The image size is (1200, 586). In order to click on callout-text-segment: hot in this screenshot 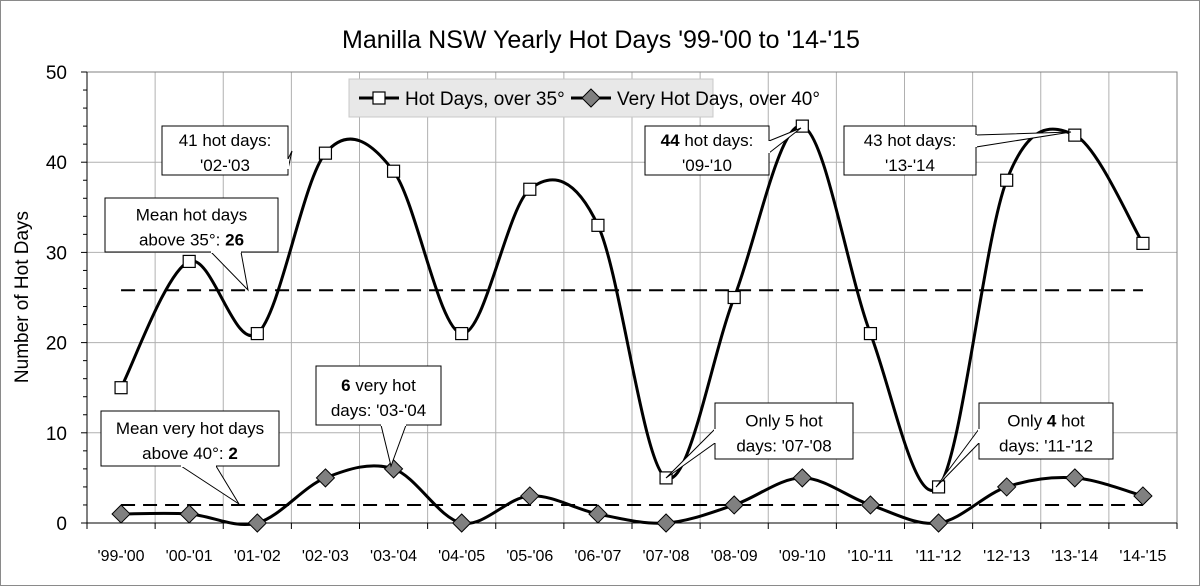, I will do `click(1070, 421)`.